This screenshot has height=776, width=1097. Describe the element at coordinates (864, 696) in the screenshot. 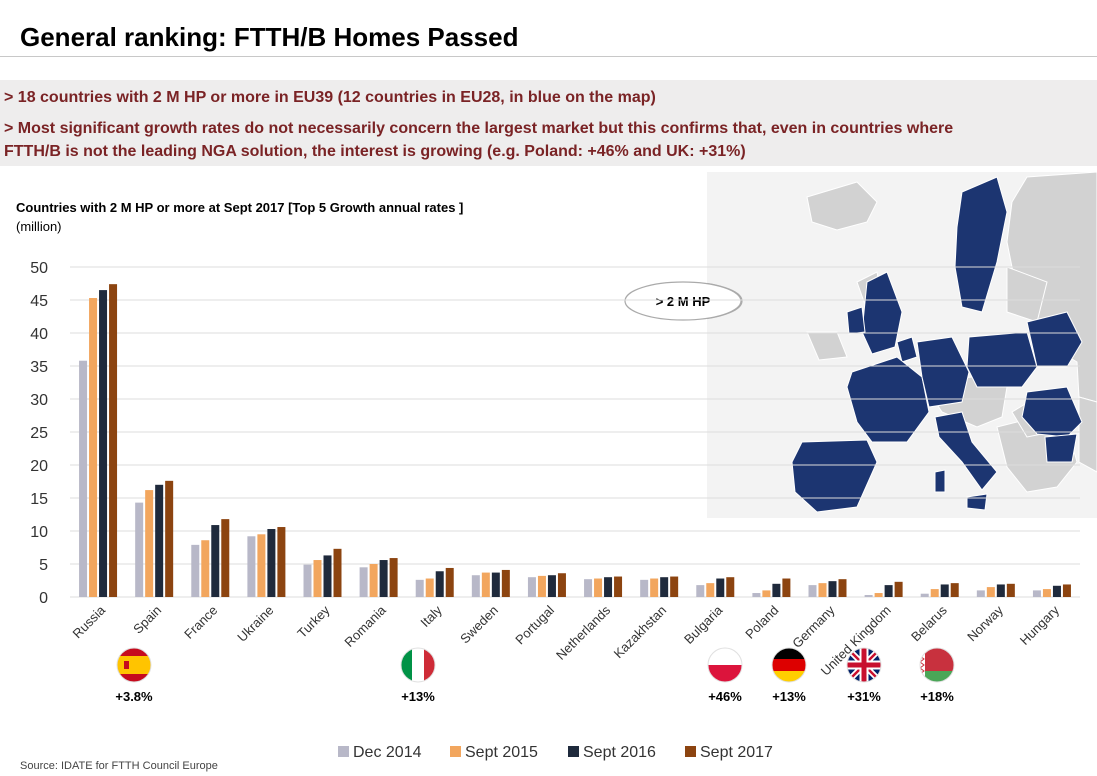

I see `growth-rate-label: +31%` at that location.